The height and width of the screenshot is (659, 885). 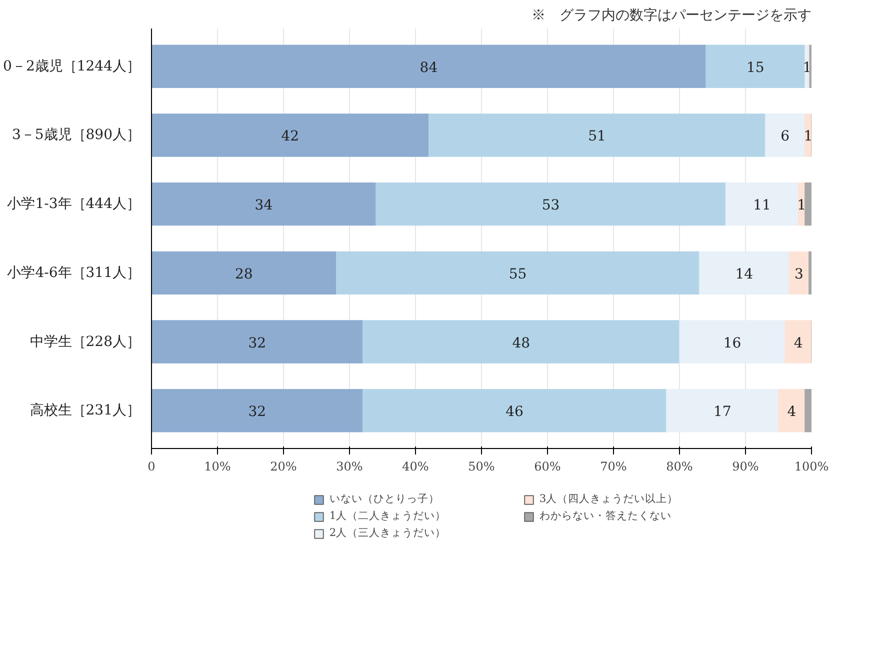 What do you see at coordinates (387, 533) in the screenshot?
I see `legend-label: 2人（三人きょうだい）` at bounding box center [387, 533].